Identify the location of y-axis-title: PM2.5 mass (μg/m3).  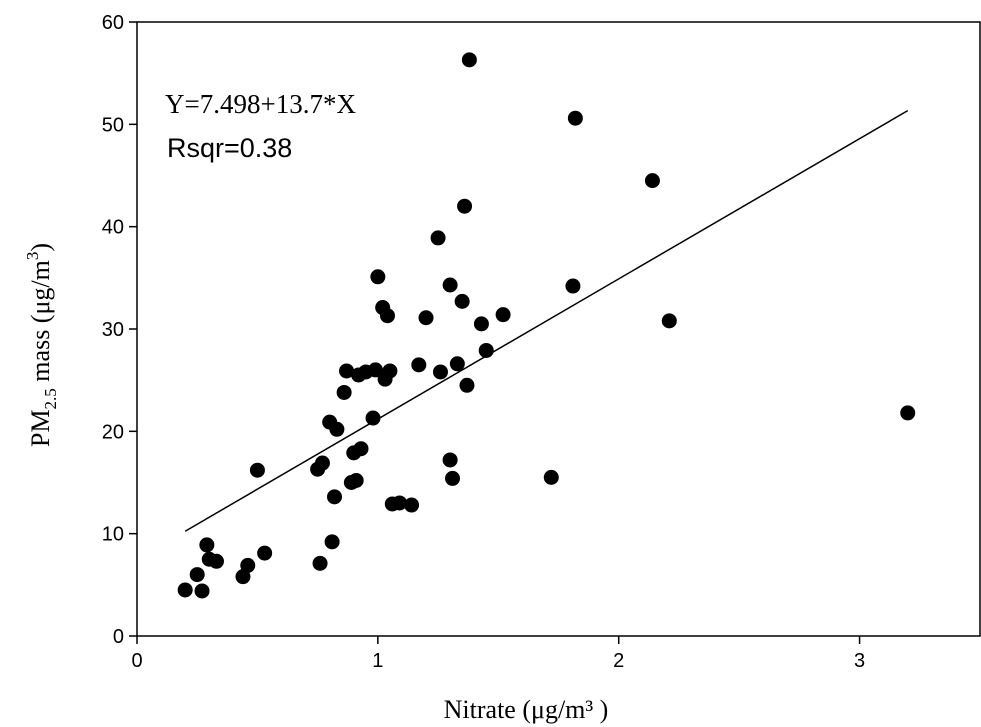
(41, 345).